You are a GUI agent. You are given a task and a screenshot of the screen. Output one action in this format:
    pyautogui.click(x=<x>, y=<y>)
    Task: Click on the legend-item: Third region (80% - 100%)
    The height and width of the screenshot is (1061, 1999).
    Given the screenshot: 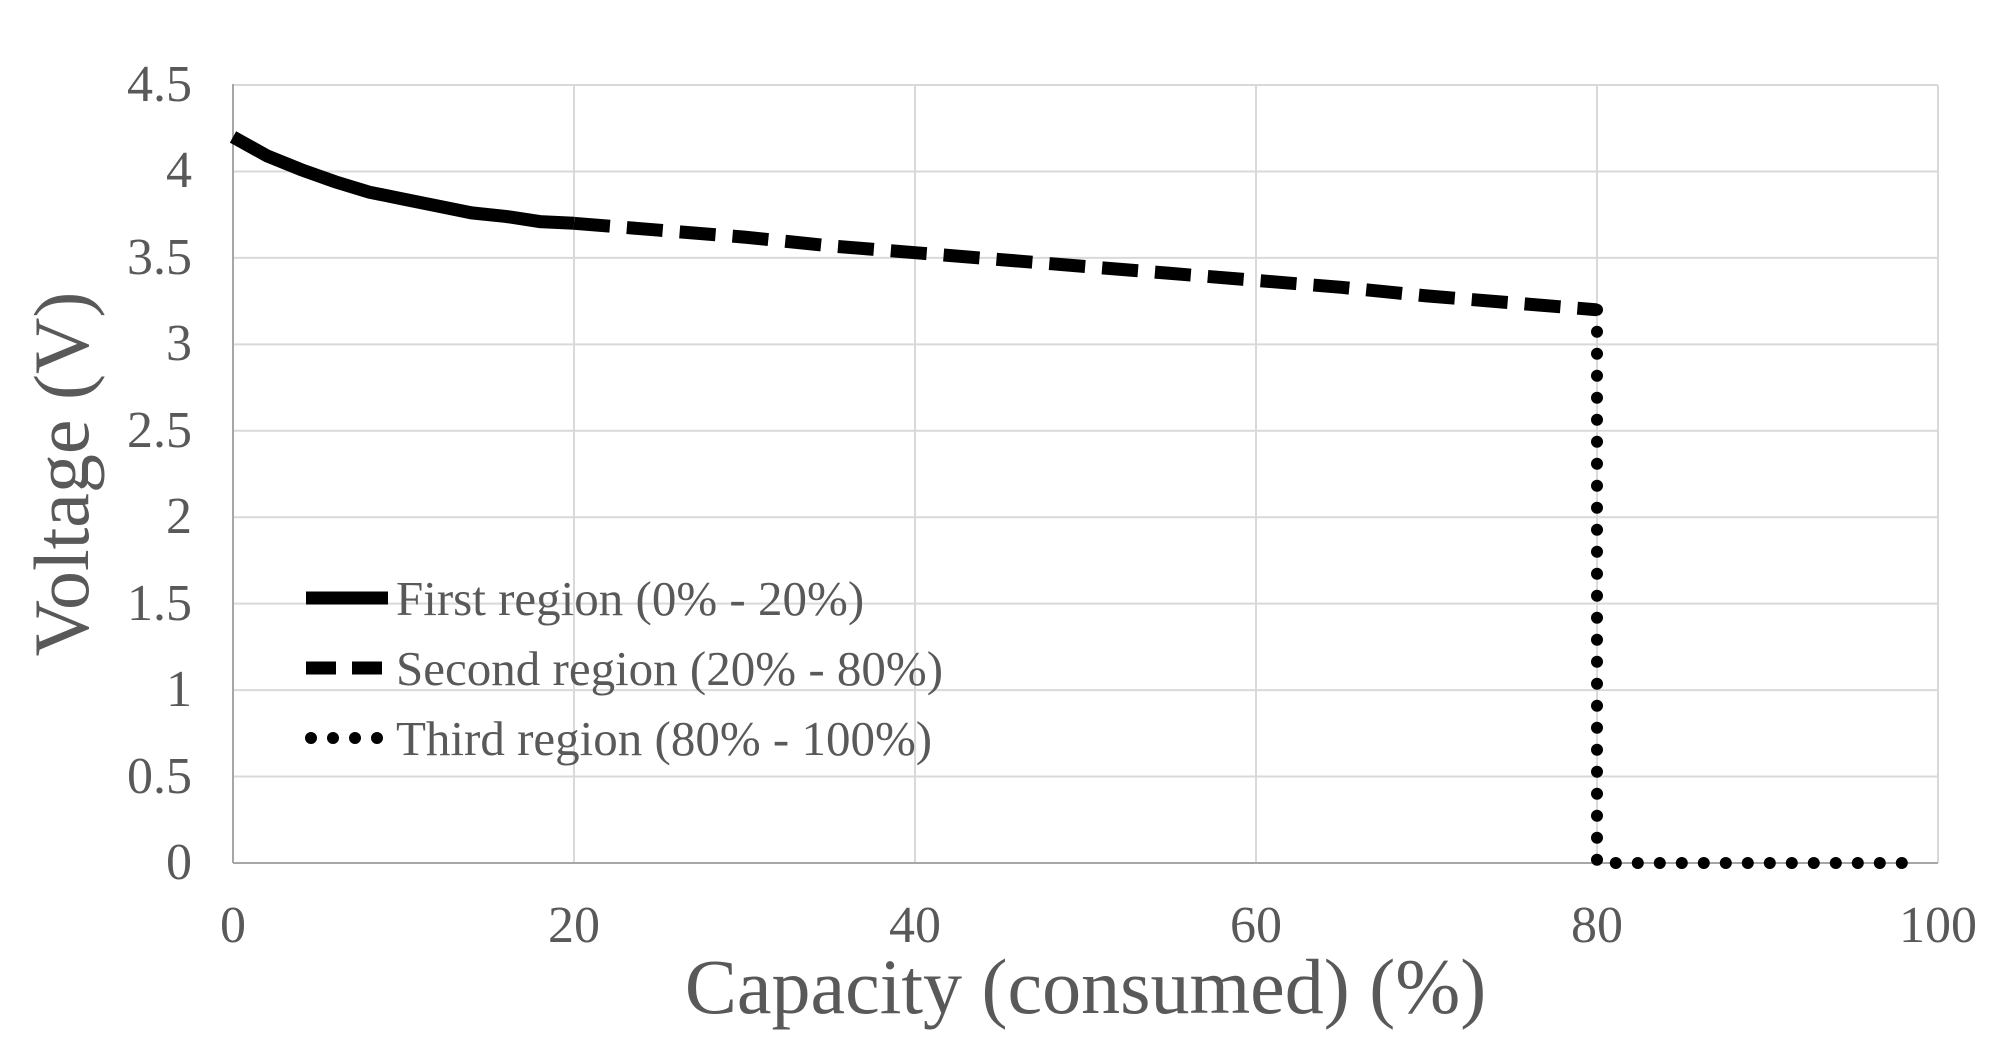 What is the action you would take?
    pyautogui.click(x=623, y=738)
    